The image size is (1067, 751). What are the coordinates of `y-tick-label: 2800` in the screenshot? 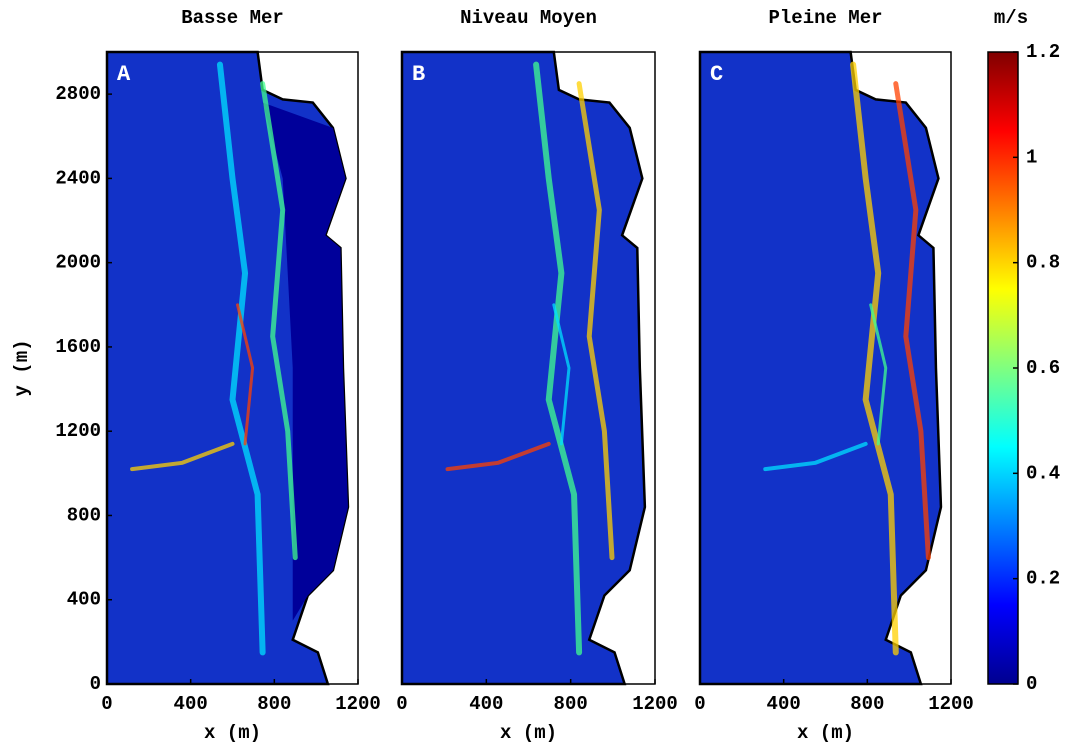 It's located at (78, 94).